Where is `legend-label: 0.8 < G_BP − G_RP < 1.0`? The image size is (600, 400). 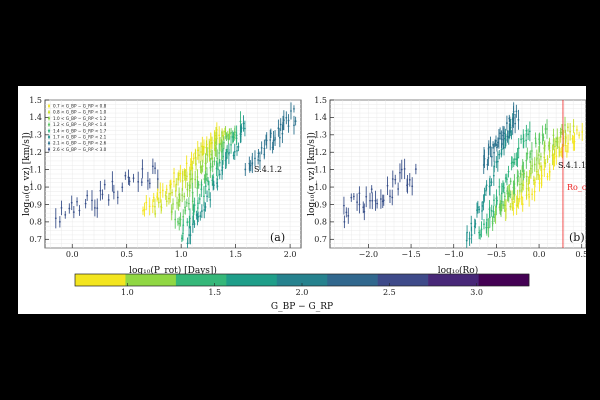 legend-label: 0.8 < G_BP − G_RP < 1.0 is located at coordinates (80, 112).